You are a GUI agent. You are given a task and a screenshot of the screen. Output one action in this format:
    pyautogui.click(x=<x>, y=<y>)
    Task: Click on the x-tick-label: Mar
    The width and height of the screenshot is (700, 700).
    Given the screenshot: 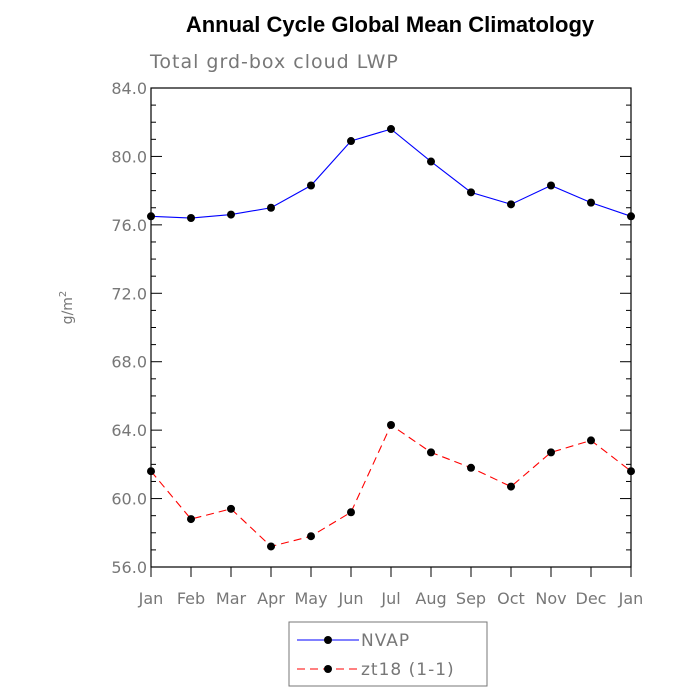 What is the action you would take?
    pyautogui.click(x=231, y=598)
    